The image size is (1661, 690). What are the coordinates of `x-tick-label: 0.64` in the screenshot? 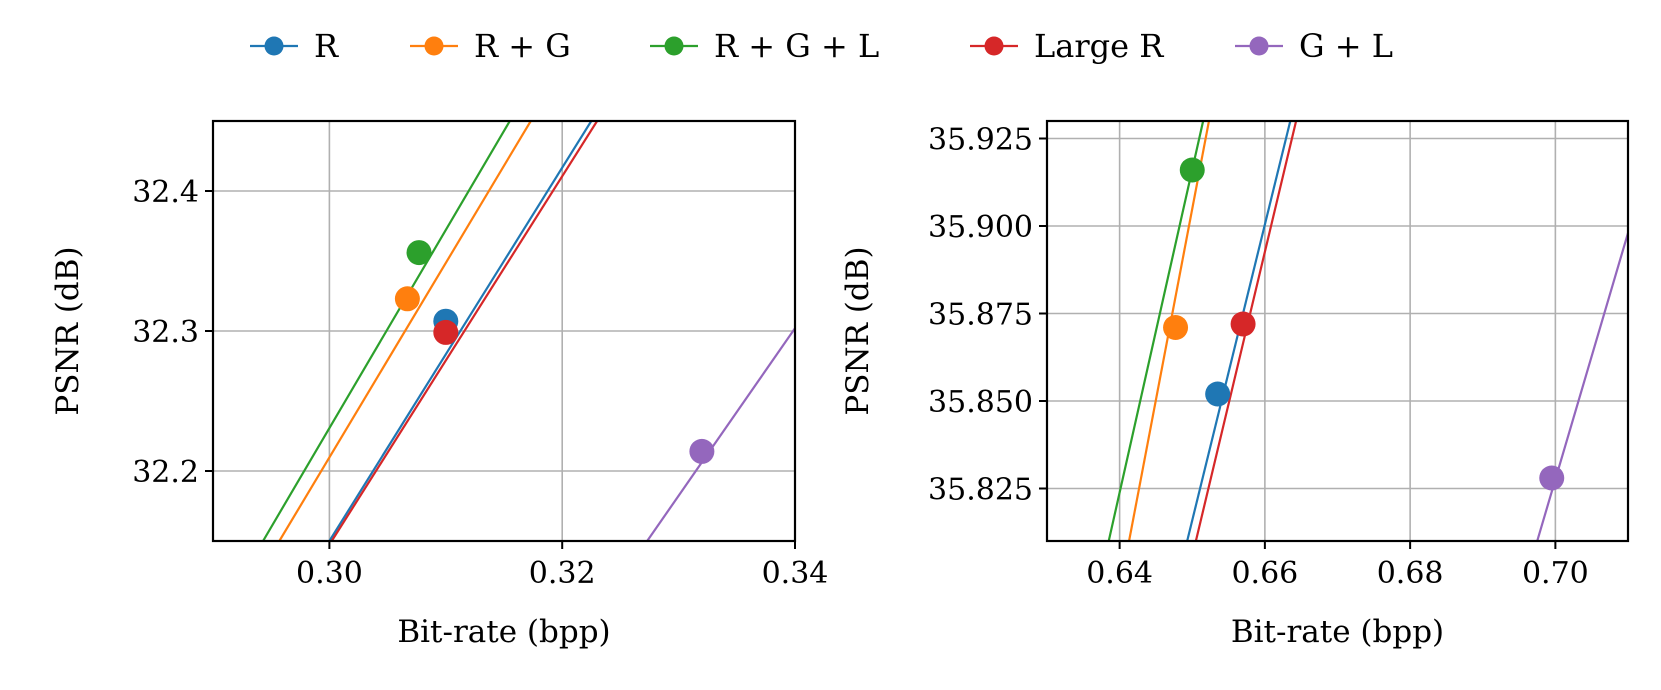 It's located at (1119, 573).